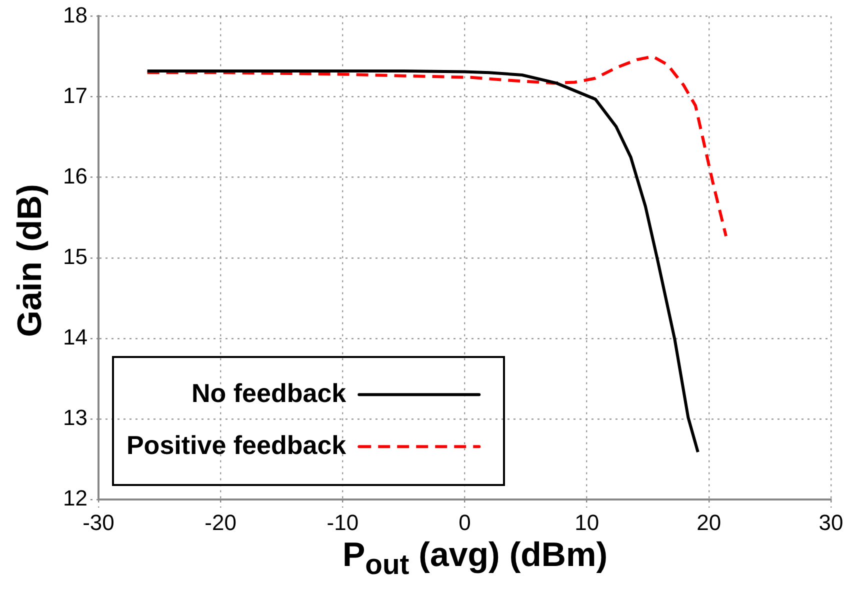  I want to click on y-tick-label: 18, so click(75, 15).